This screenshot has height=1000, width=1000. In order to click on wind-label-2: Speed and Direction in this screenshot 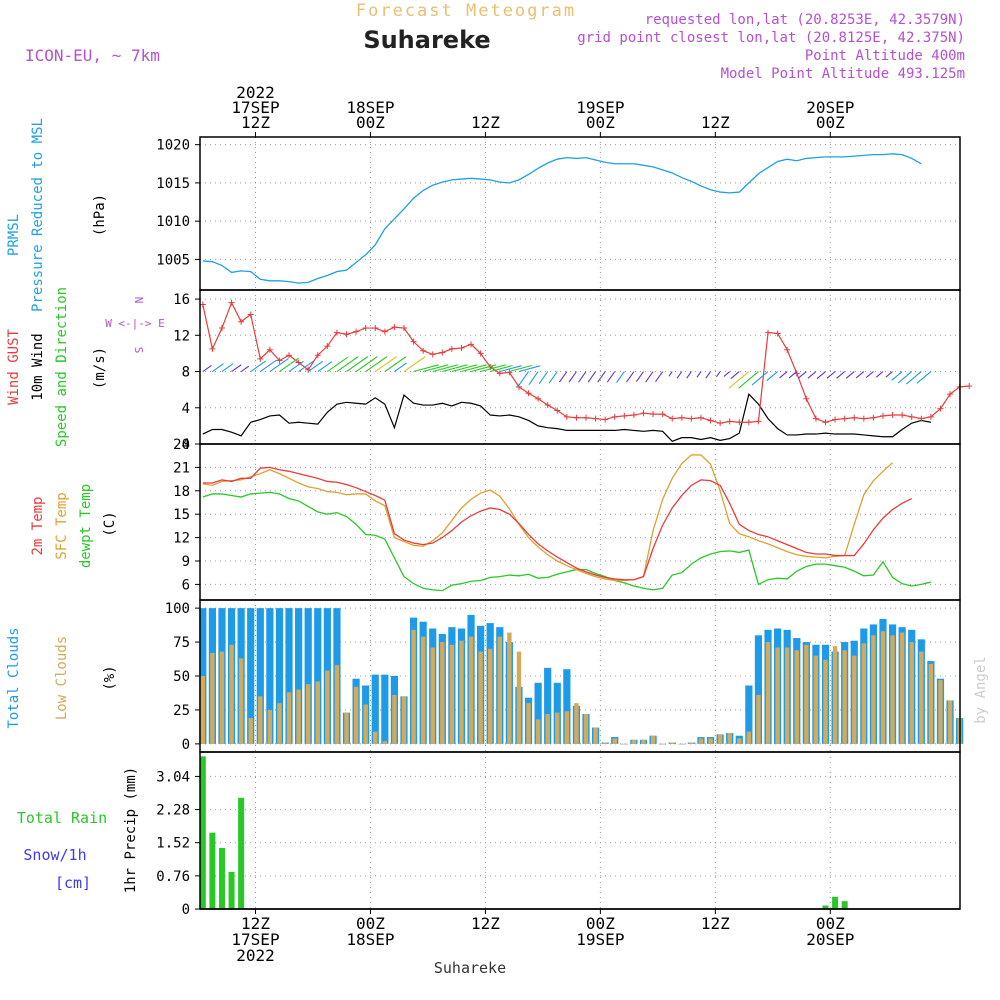, I will do `click(62, 367)`.